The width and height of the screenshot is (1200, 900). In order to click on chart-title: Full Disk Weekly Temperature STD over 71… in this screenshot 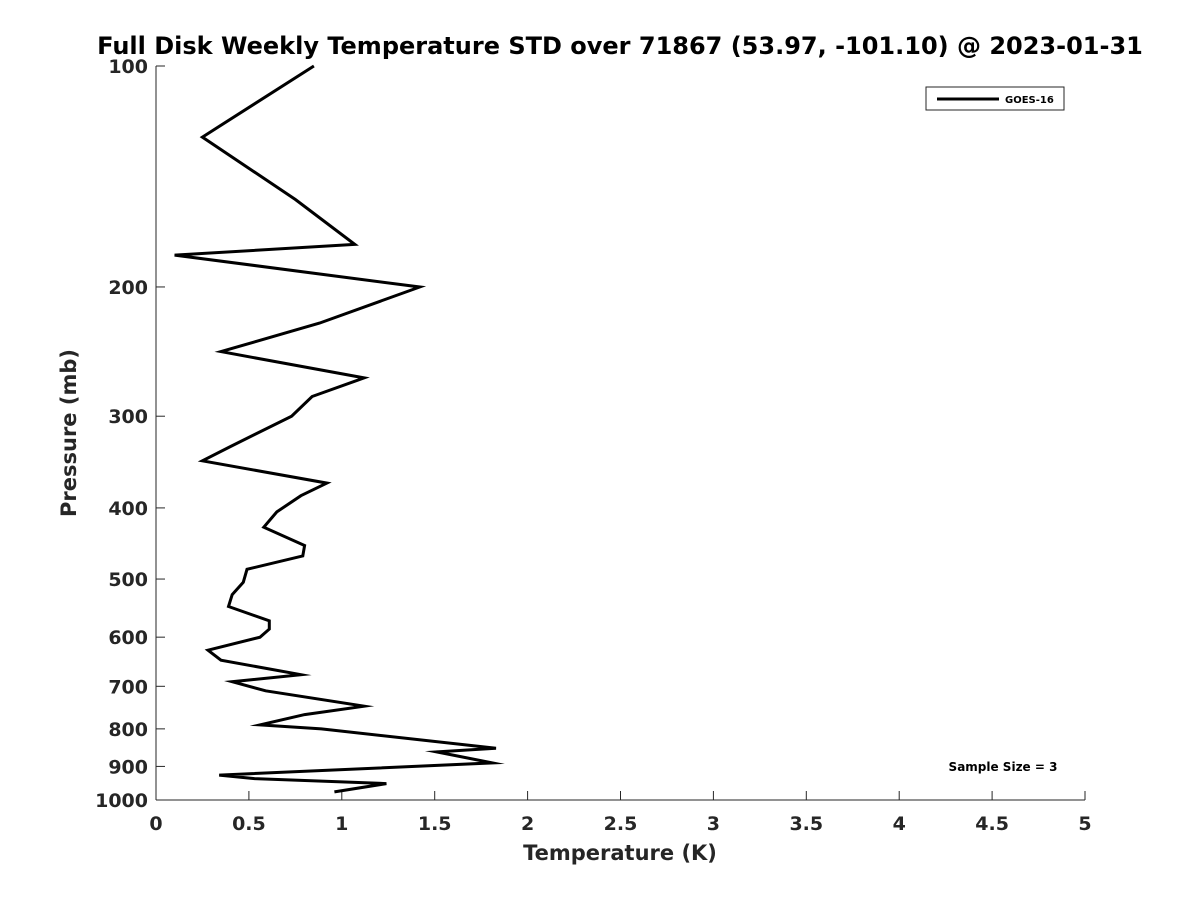, I will do `click(620, 46)`.